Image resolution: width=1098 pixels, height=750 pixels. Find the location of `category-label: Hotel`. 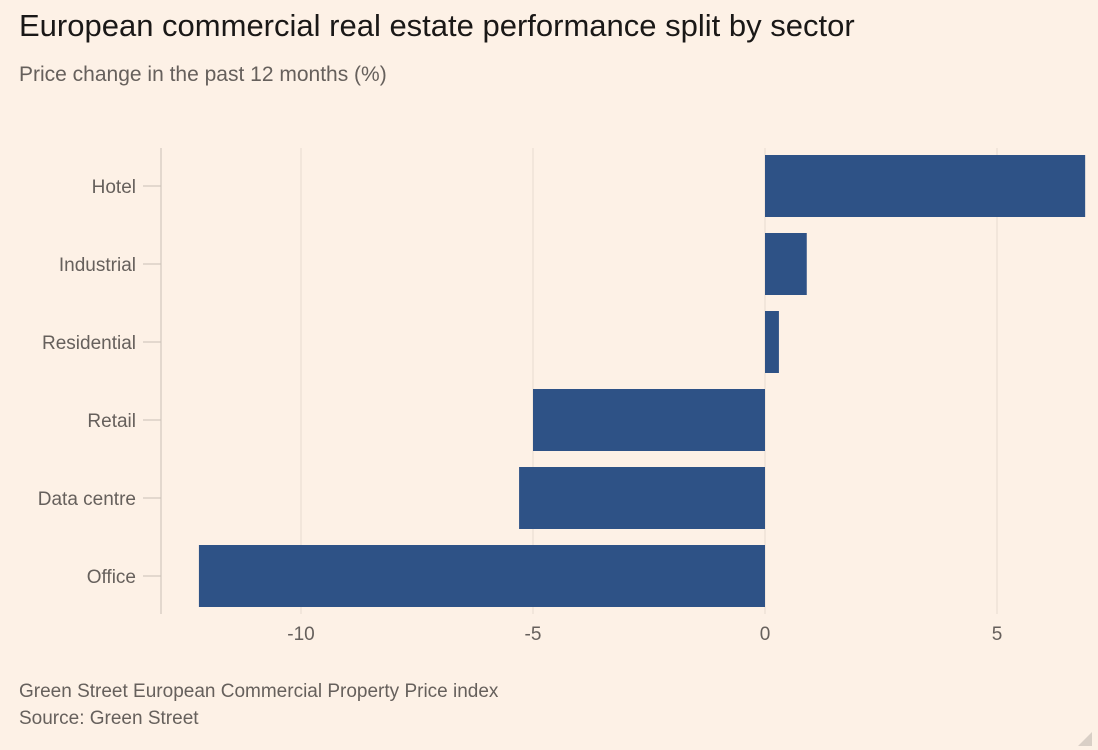

category-label: Hotel is located at coordinates (114, 187).